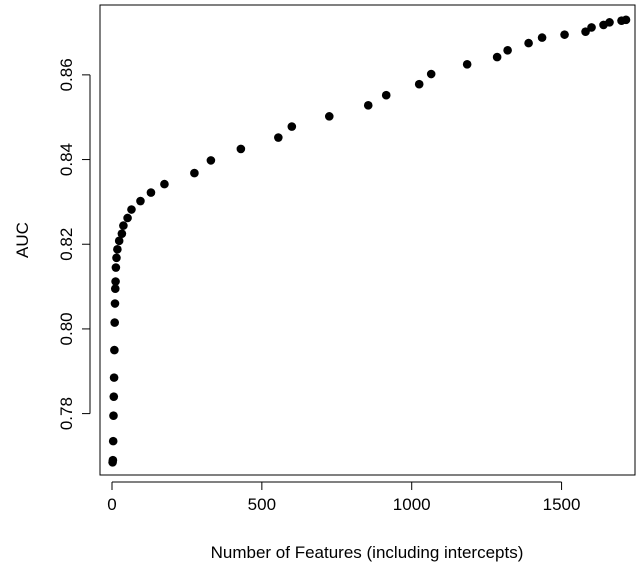 The image size is (637, 567). What do you see at coordinates (66, 413) in the screenshot?
I see `y-tick-label: 0.78` at bounding box center [66, 413].